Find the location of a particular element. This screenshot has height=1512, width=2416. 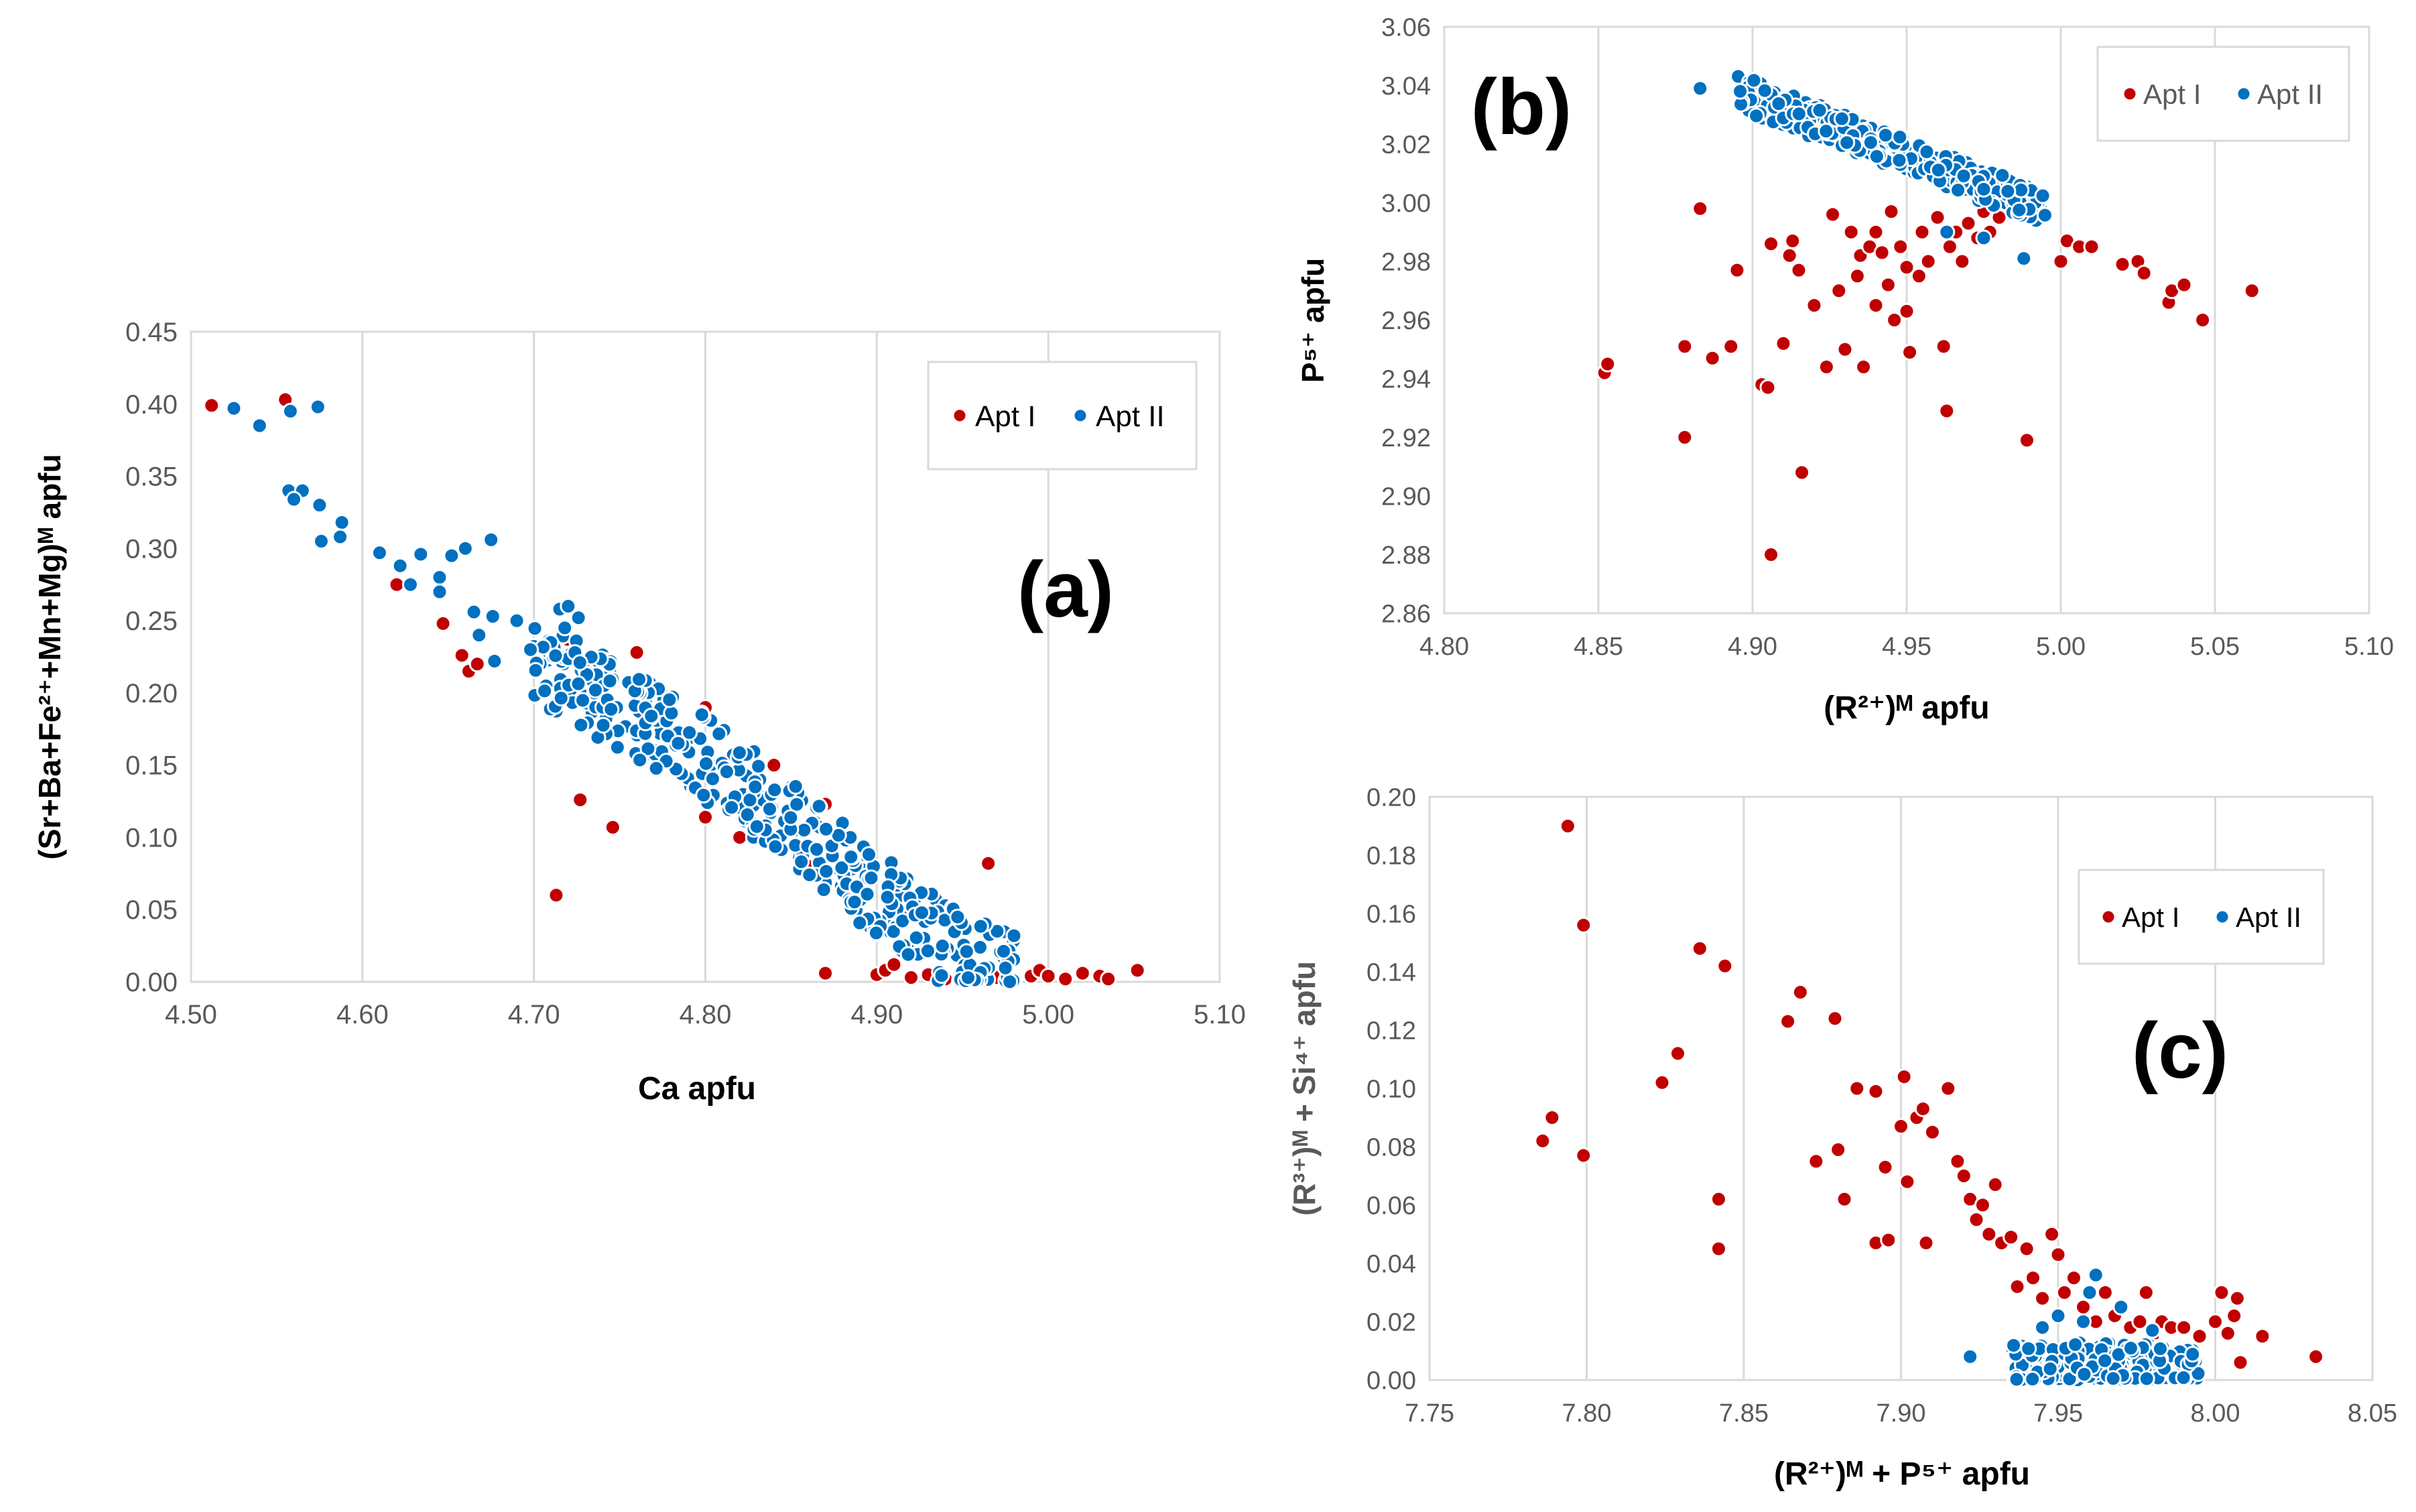

panel-b-y-tick-label: 2.86 is located at coordinates (1406, 614).